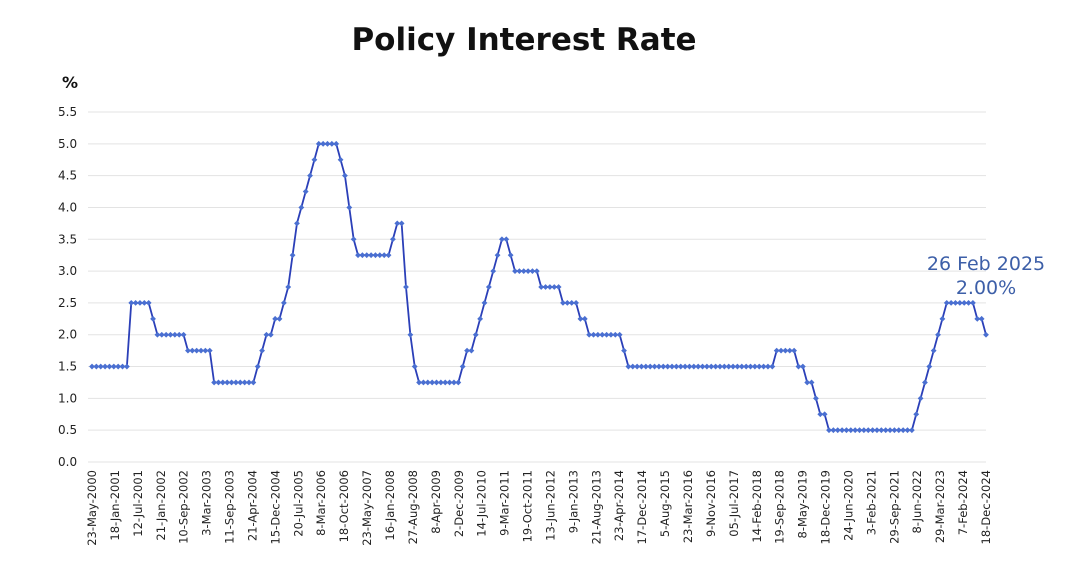 Image resolution: width=1068 pixels, height=586 pixels. I want to click on x-tick-label: 3-Feb-2021, so click(871, 502).